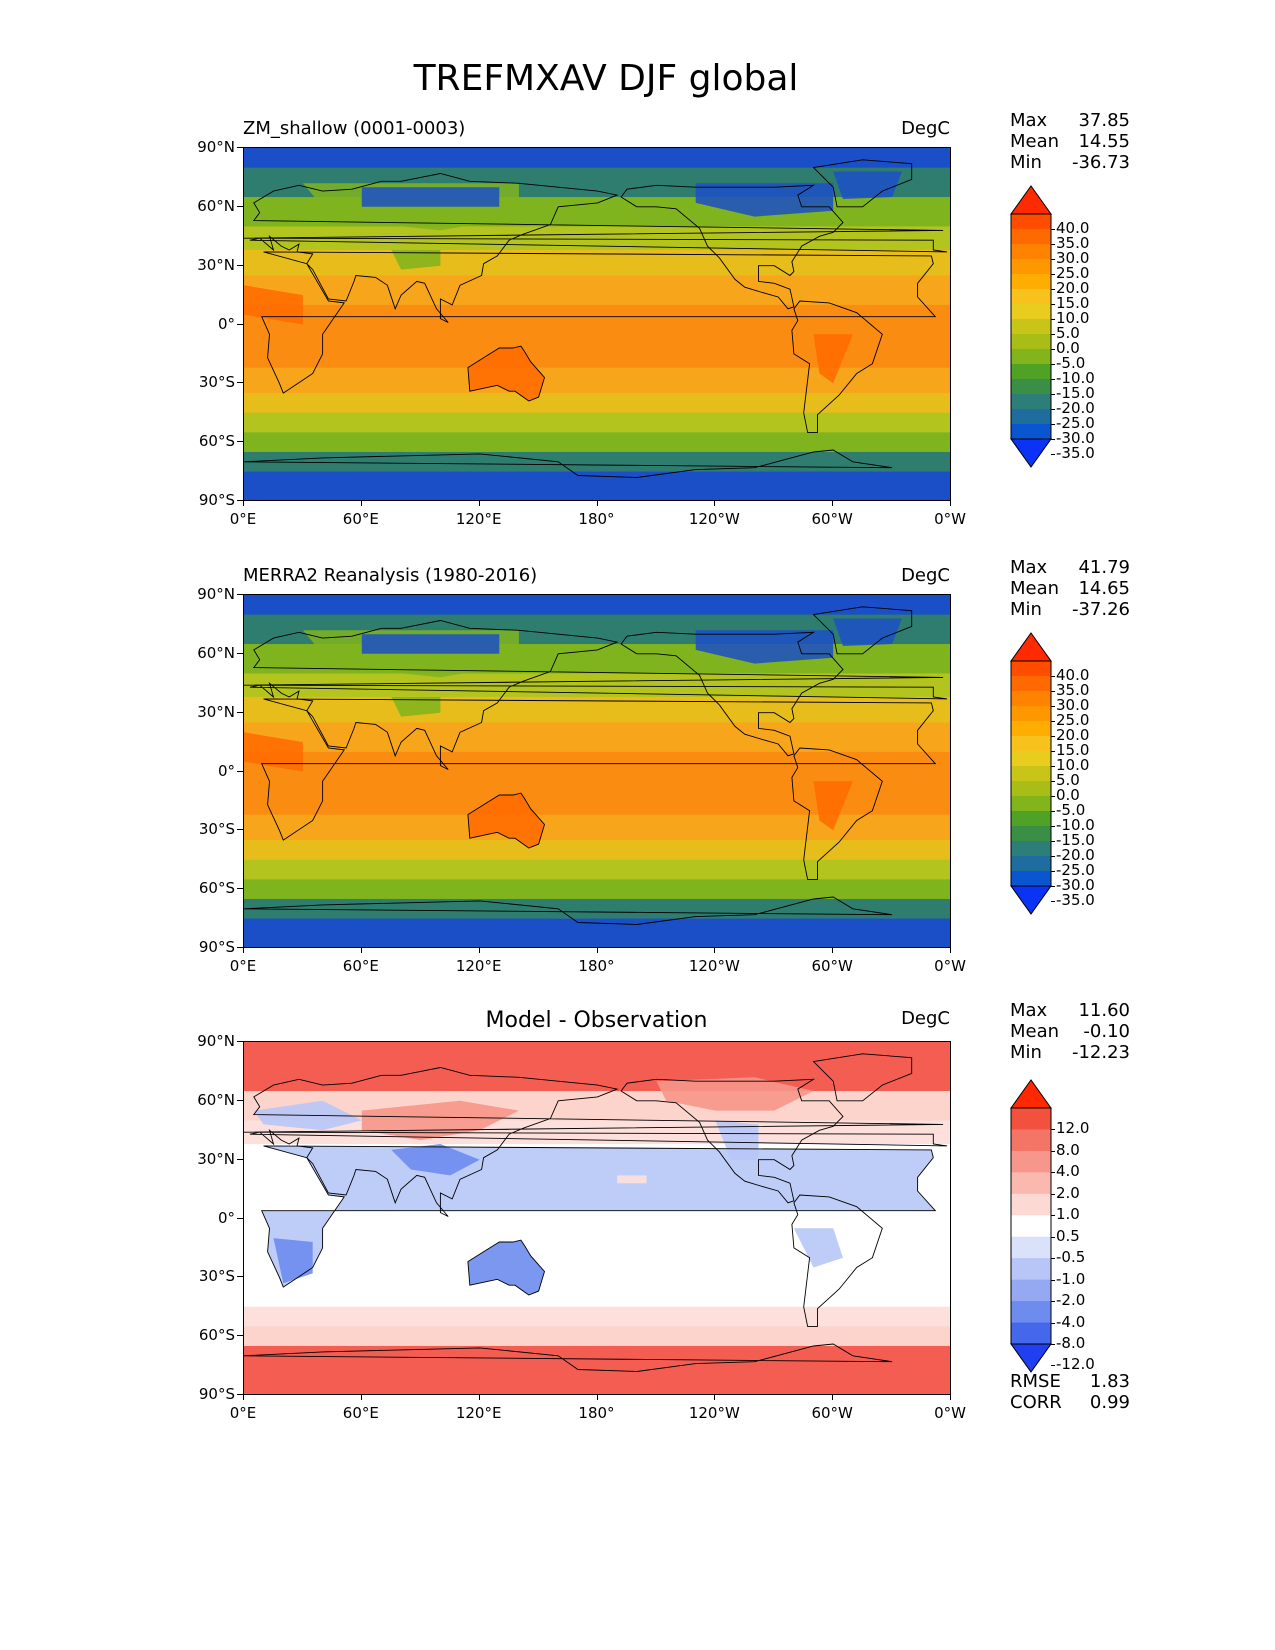  What do you see at coordinates (243, 966) in the screenshot?
I see `lon-tick-label: 0°E` at bounding box center [243, 966].